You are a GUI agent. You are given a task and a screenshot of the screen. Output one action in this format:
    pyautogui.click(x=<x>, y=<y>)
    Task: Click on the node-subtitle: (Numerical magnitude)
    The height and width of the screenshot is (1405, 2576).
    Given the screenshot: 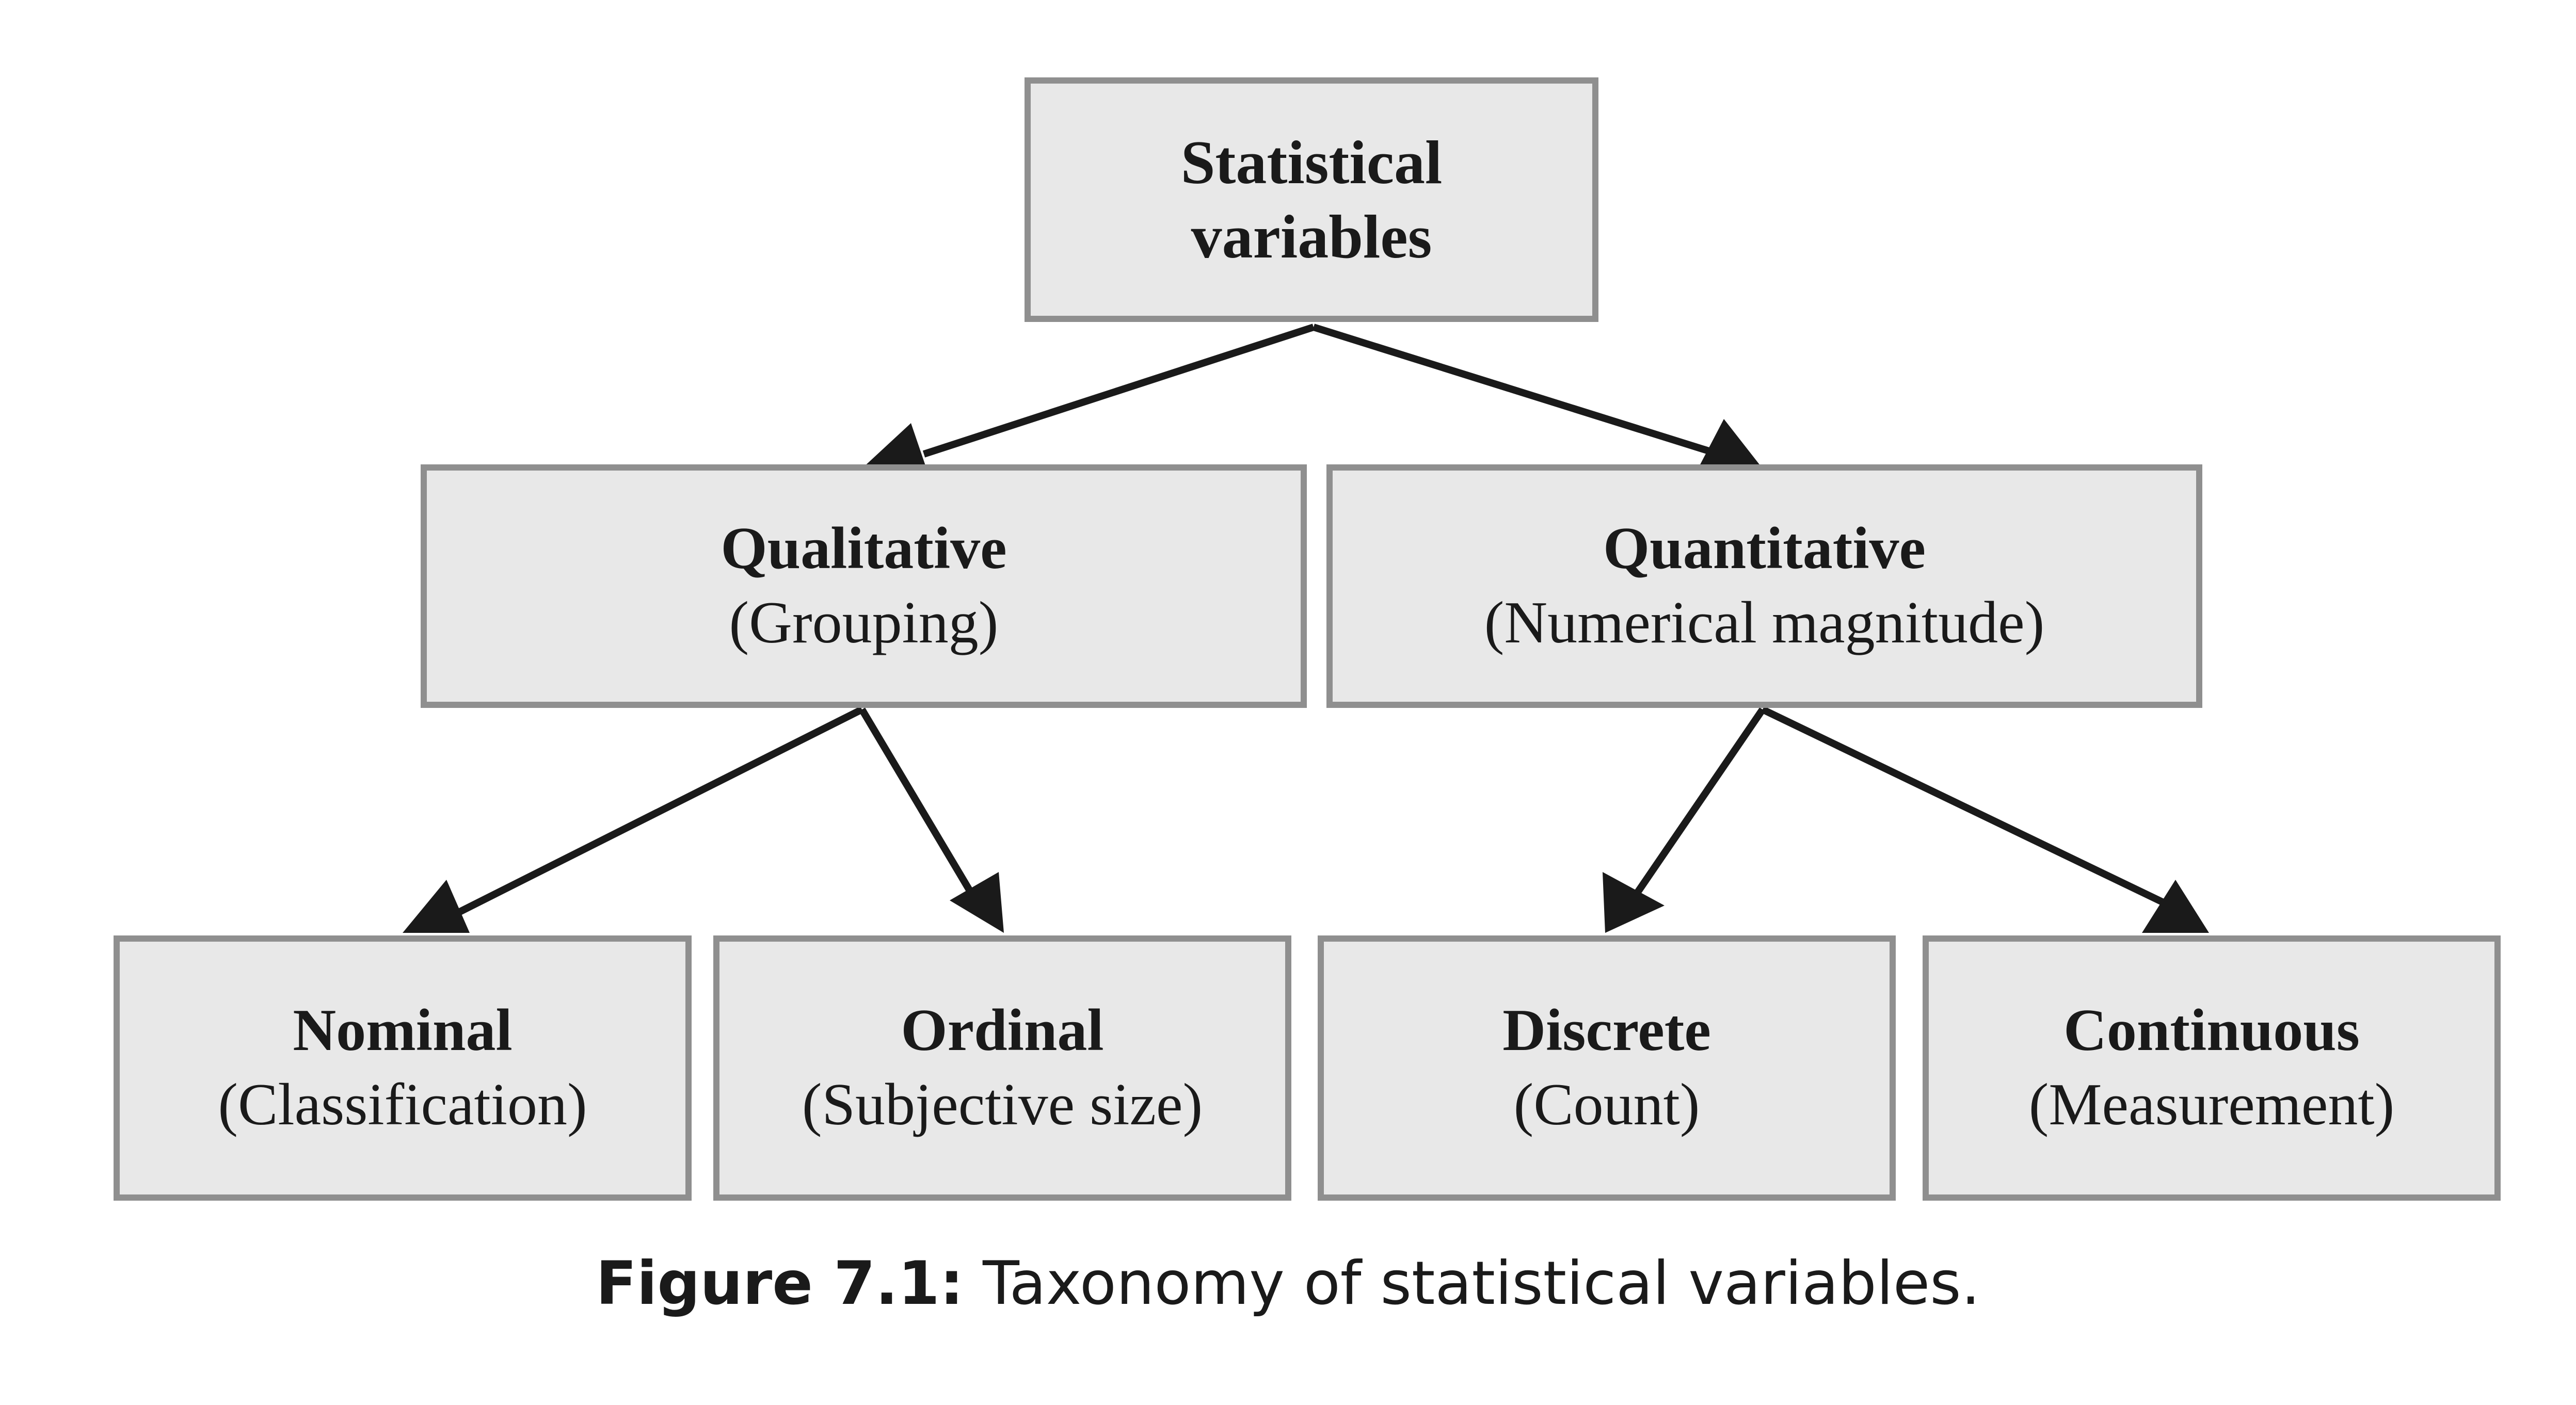 What is the action you would take?
    pyautogui.click(x=1764, y=623)
    